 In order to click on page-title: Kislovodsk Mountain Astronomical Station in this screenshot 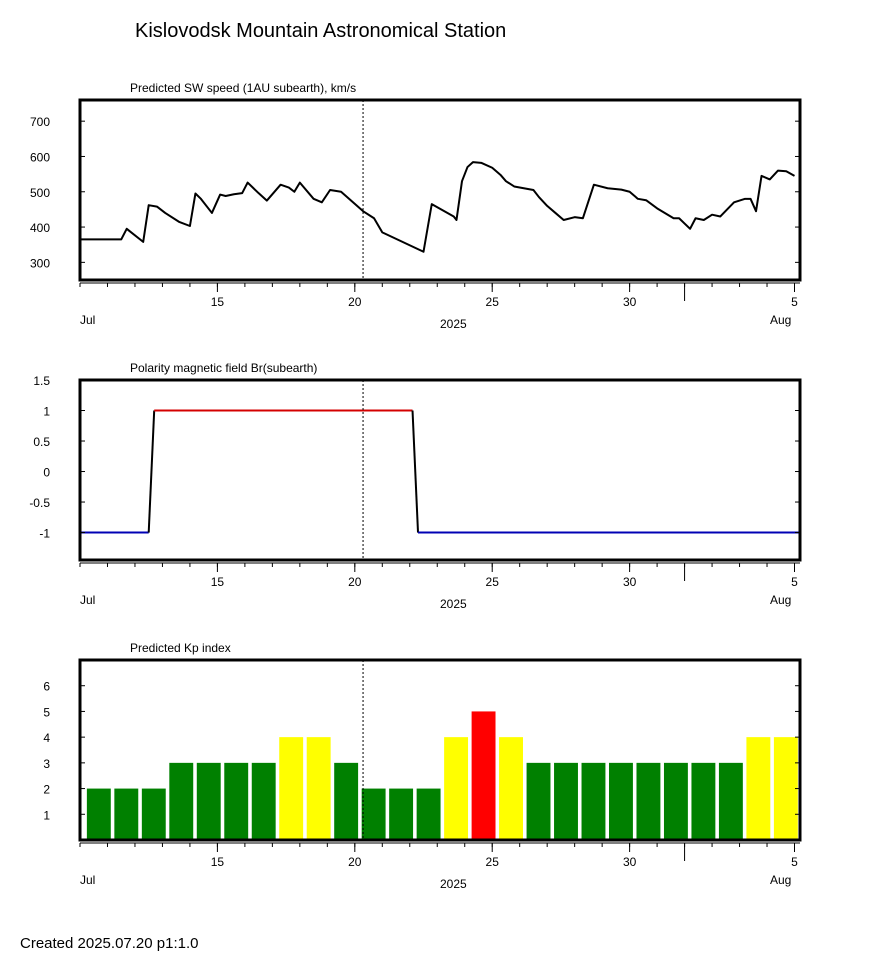, I will do `click(321, 31)`.